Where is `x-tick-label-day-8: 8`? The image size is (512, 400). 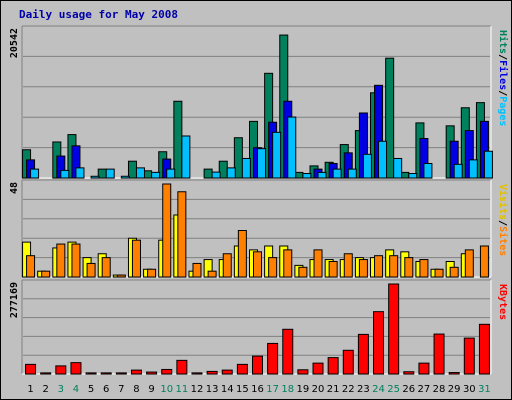
x-tick-label-day-8: 8 is located at coordinates (136, 389).